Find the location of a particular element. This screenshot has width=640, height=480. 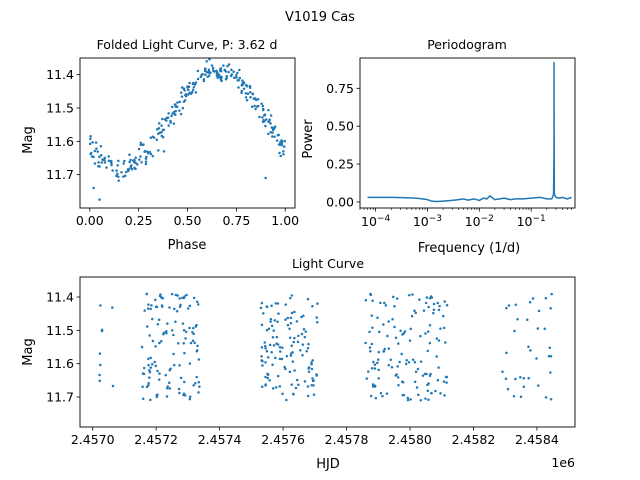

periodogram-axes-frame is located at coordinates (467, 133).